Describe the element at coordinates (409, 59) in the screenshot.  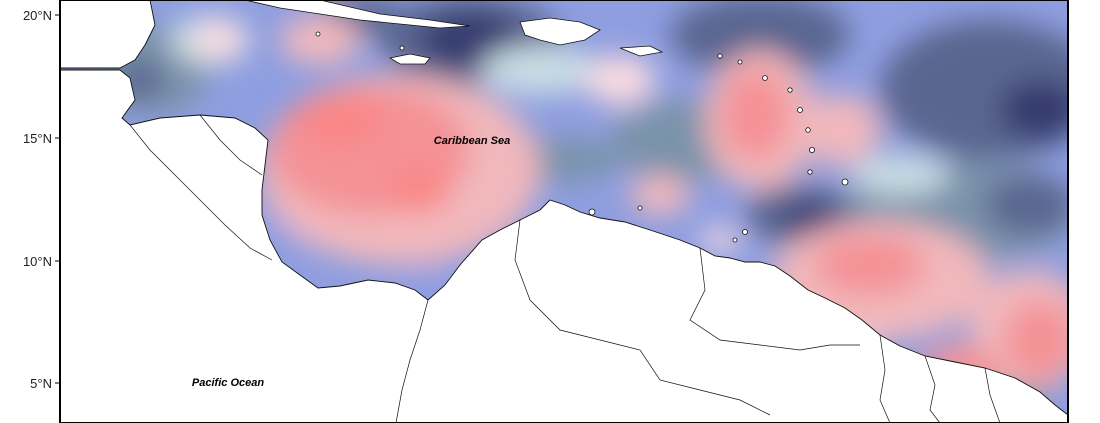
I see `jamaica-island` at that location.